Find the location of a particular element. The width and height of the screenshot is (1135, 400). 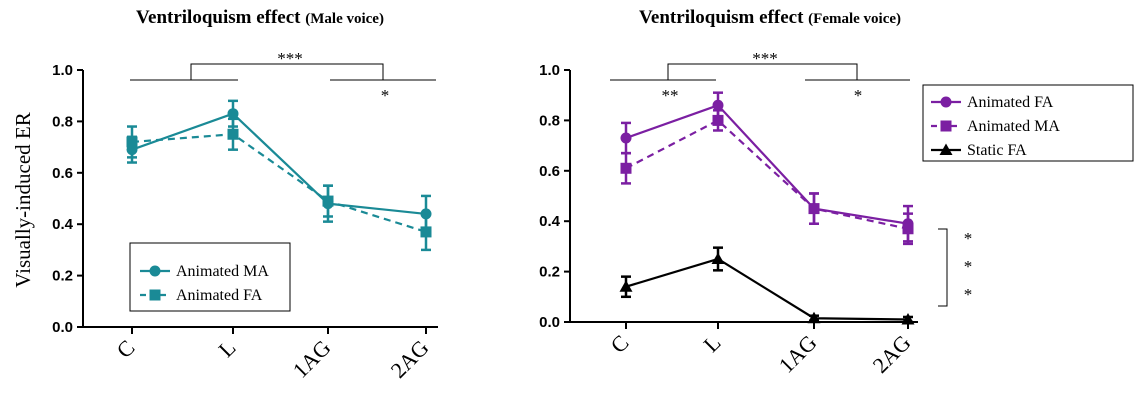

legend-entries: Animated FA Animated MA Static FA is located at coordinates (995, 126).